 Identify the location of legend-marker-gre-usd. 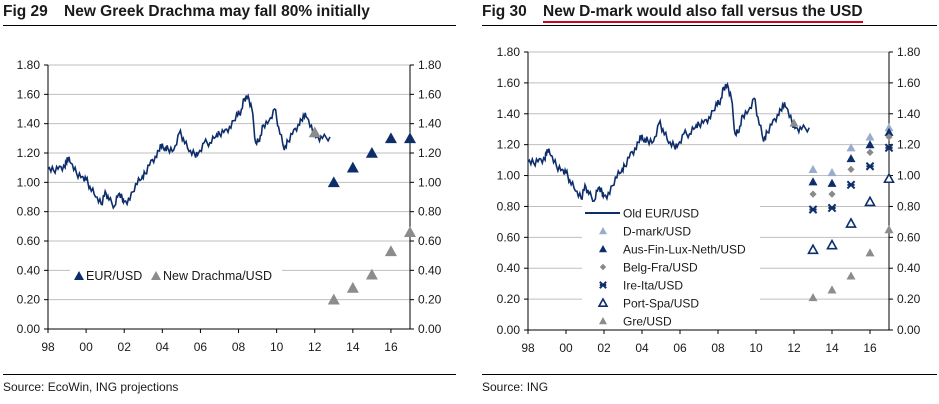
(603, 321).